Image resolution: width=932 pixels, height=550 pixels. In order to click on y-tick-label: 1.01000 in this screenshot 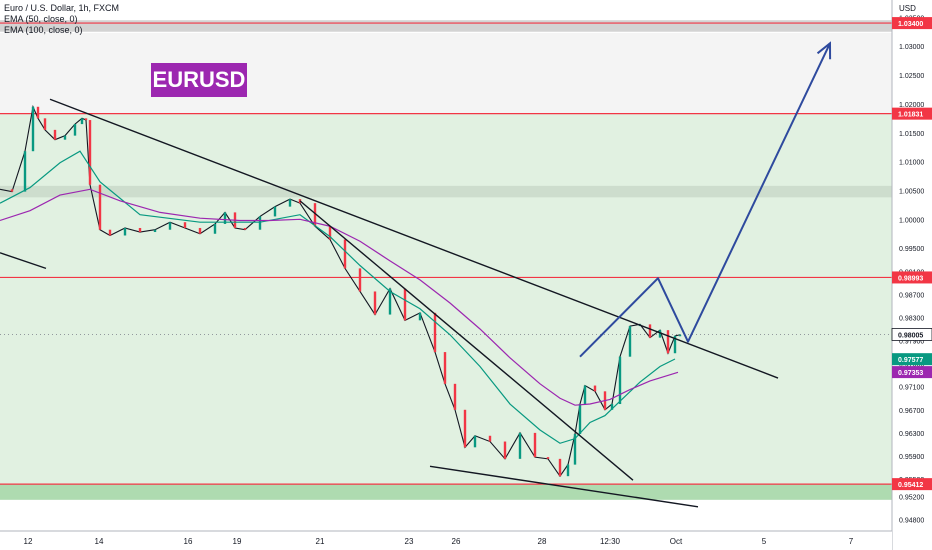, I will do `click(911, 163)`.